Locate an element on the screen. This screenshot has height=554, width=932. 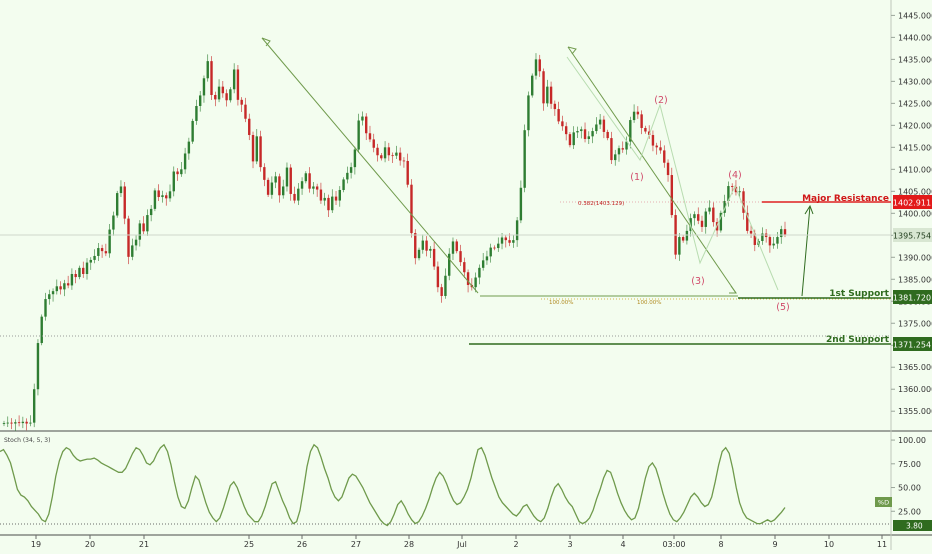
time-tick-label: 10 is located at coordinates (829, 544).